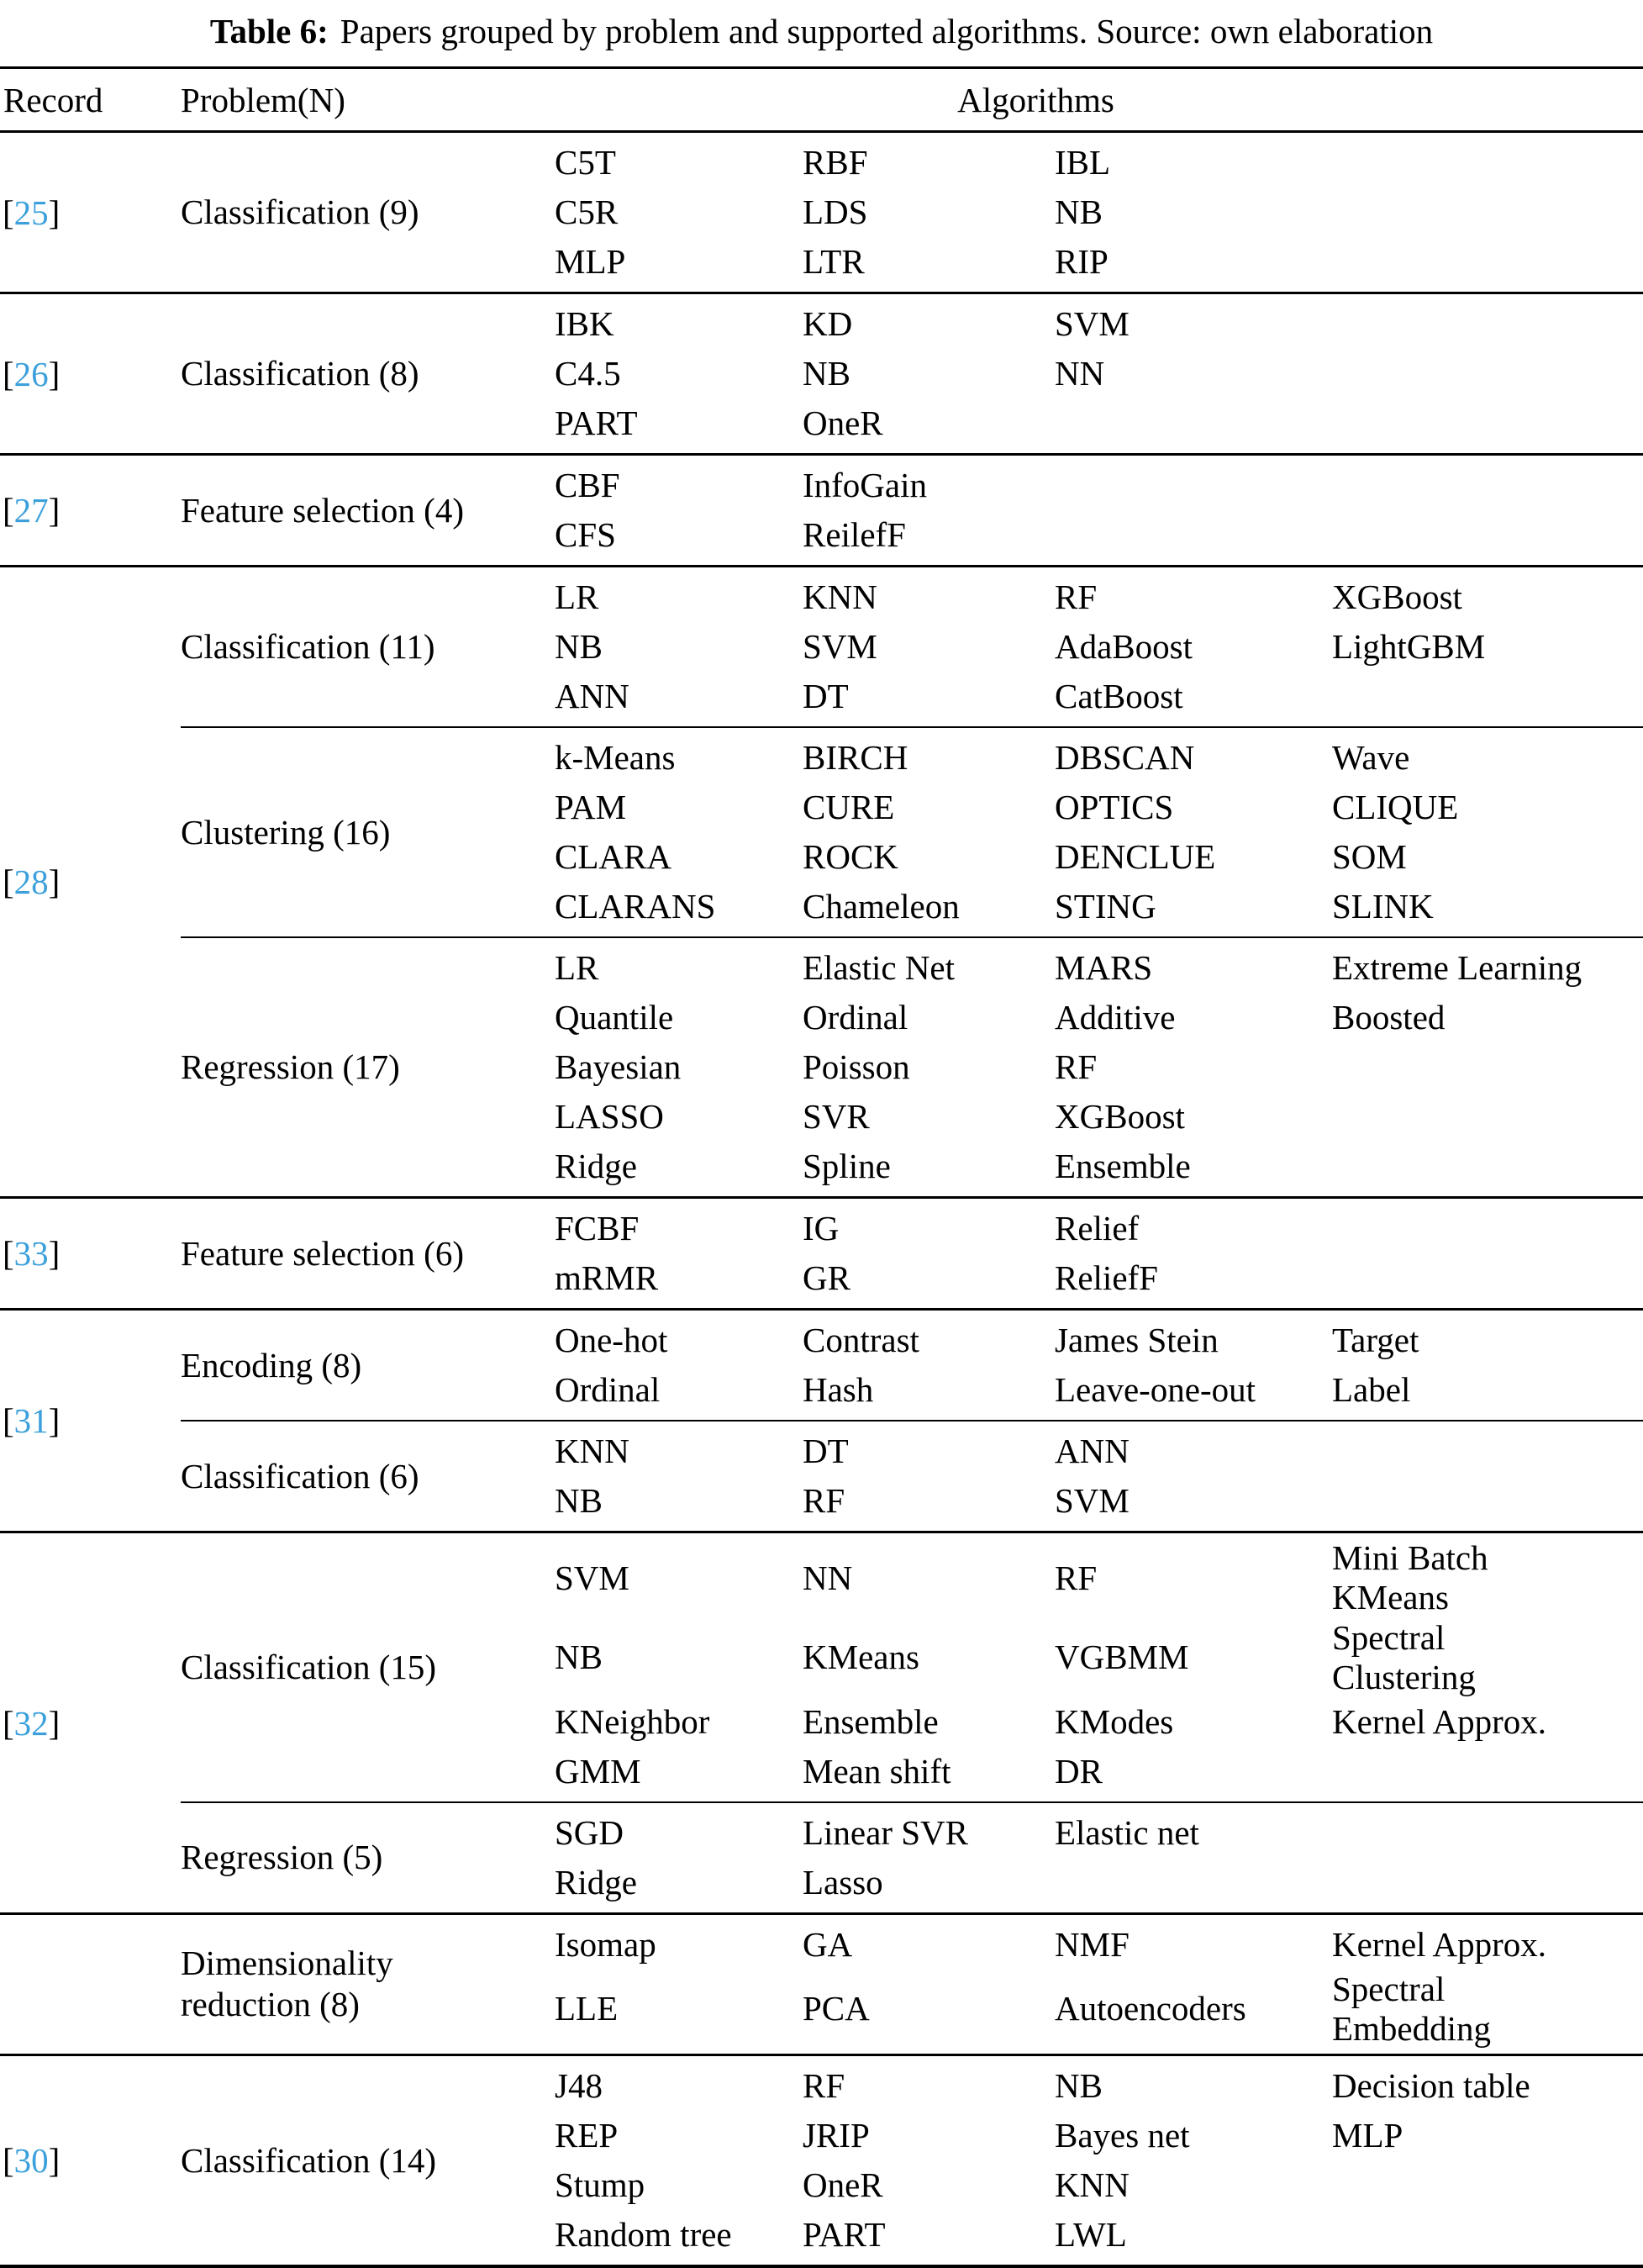 This screenshot has width=1643, height=2268. I want to click on algorithm-cell: NN, so click(828, 1577).